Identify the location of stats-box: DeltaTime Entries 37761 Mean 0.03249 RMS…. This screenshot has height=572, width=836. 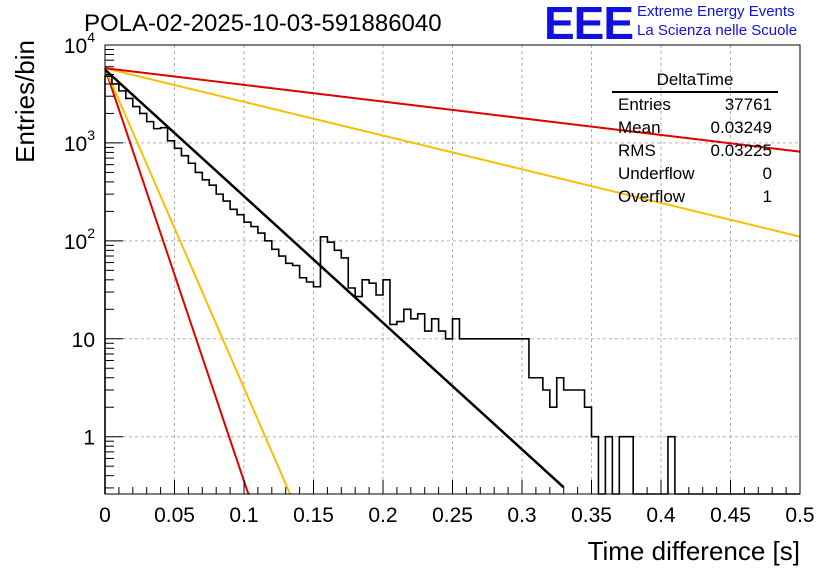
(695, 139).